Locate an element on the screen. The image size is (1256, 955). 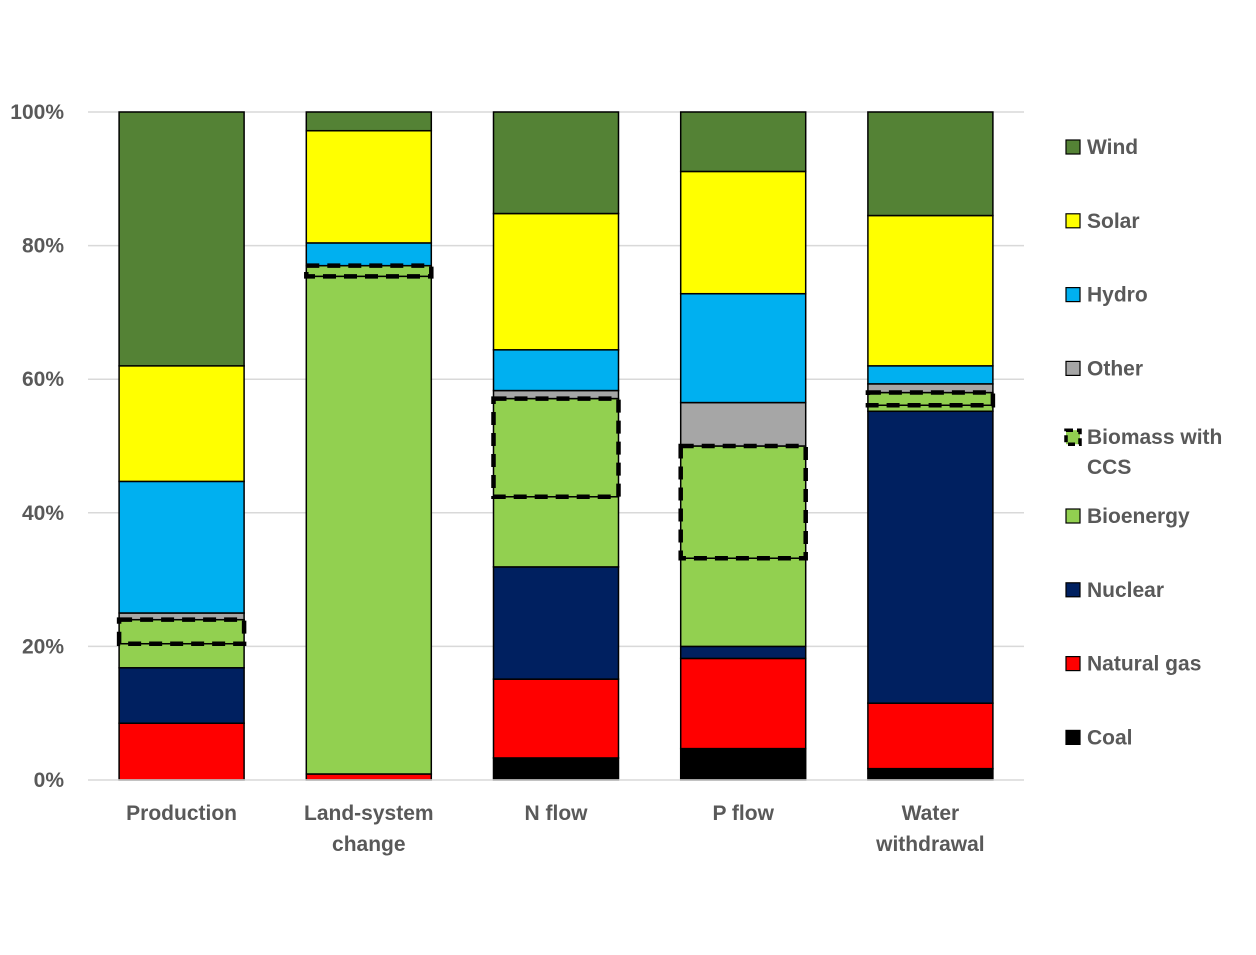
legend-item-natural-gas: Natural gas is located at coordinates (1133, 664).